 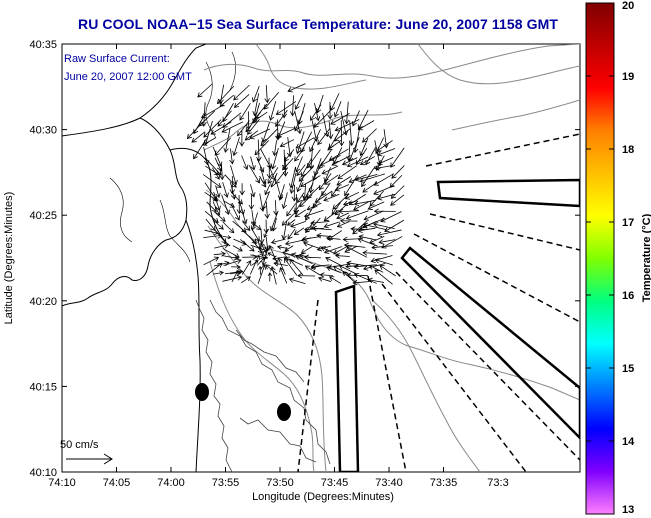 What do you see at coordinates (117, 483) in the screenshot?
I see `x-tick-label: 74:05` at bounding box center [117, 483].